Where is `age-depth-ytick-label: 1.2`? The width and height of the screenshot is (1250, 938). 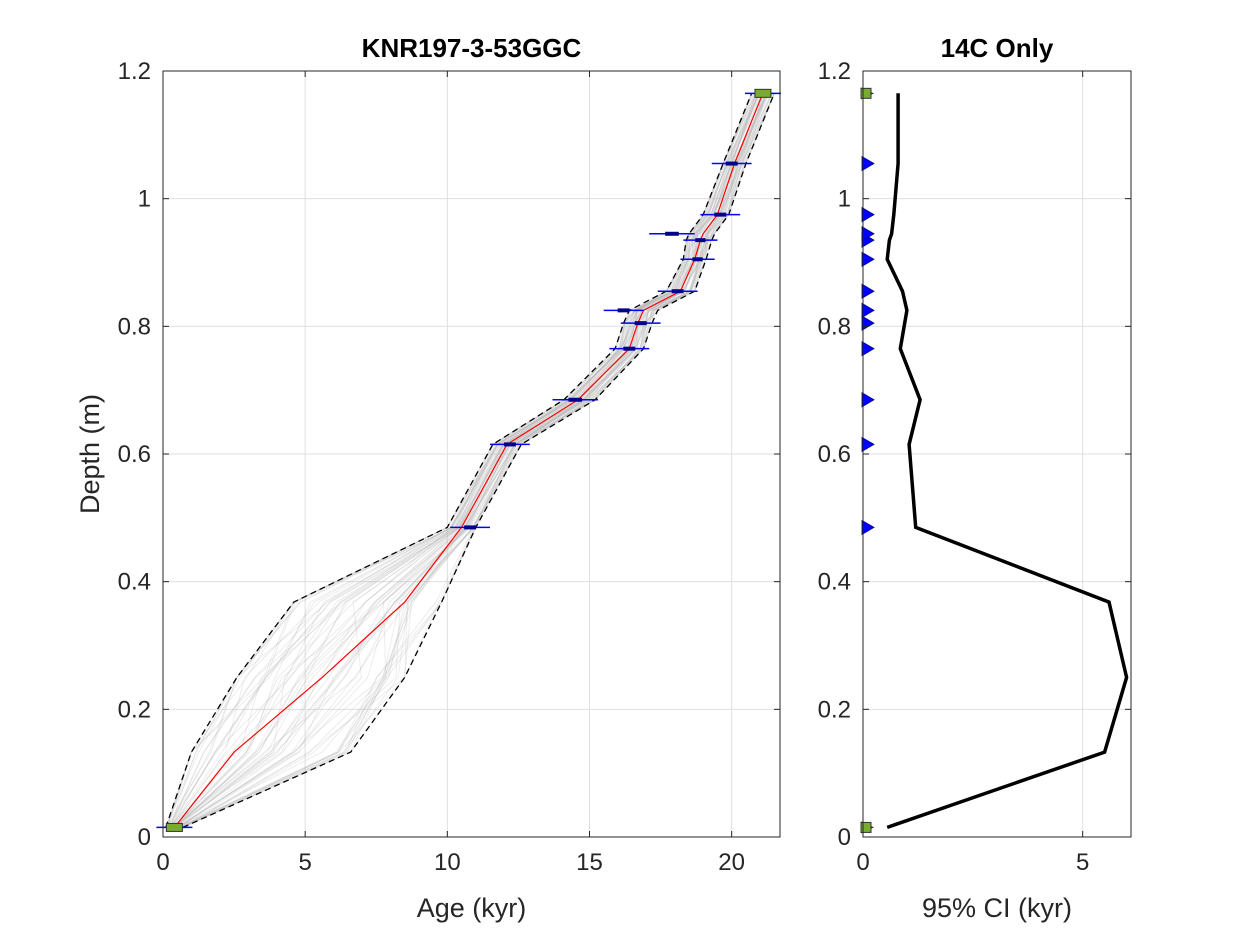 age-depth-ytick-label: 1.2 is located at coordinates (134, 71).